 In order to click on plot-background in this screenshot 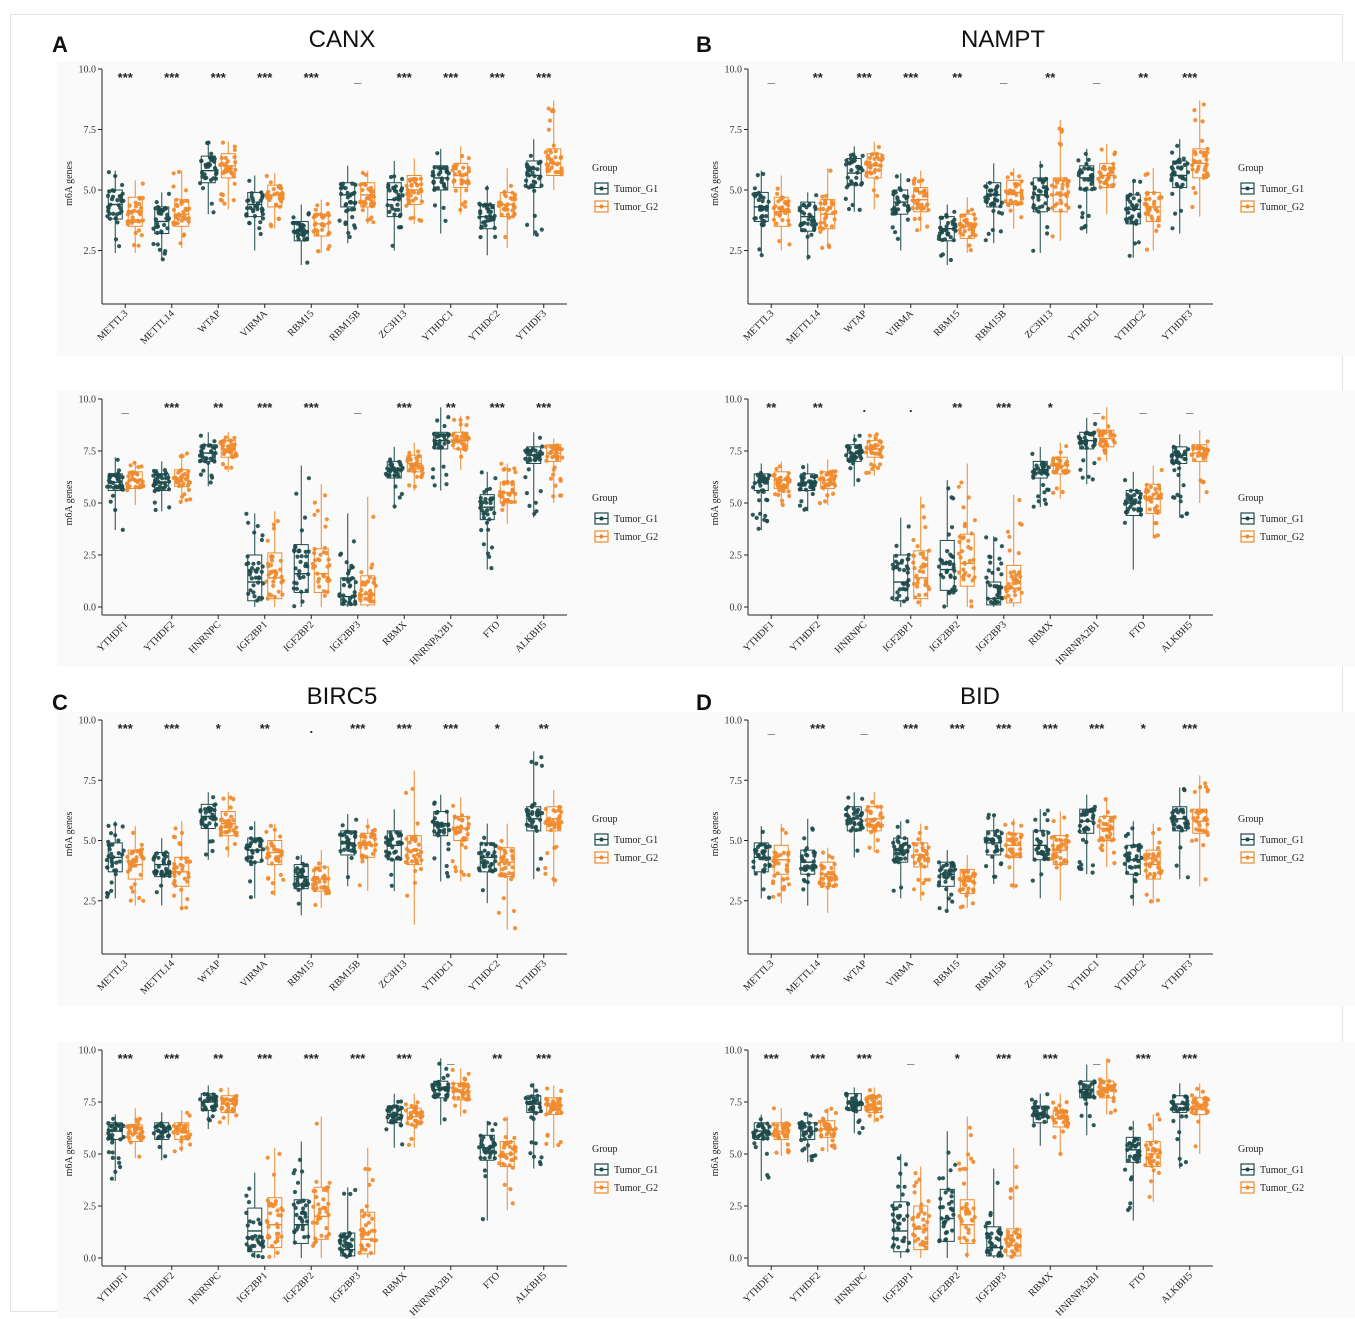, I will do `click(1029, 208)`.